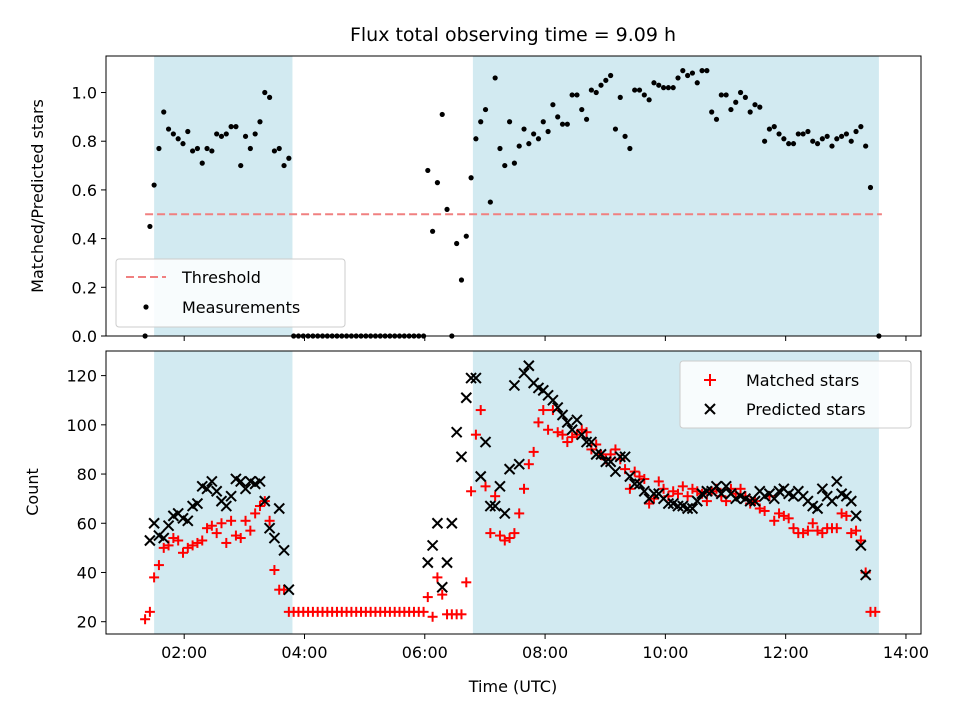  What do you see at coordinates (37, 196) in the screenshot?
I see `top-y-axis-label: Matched/Predicted stars` at bounding box center [37, 196].